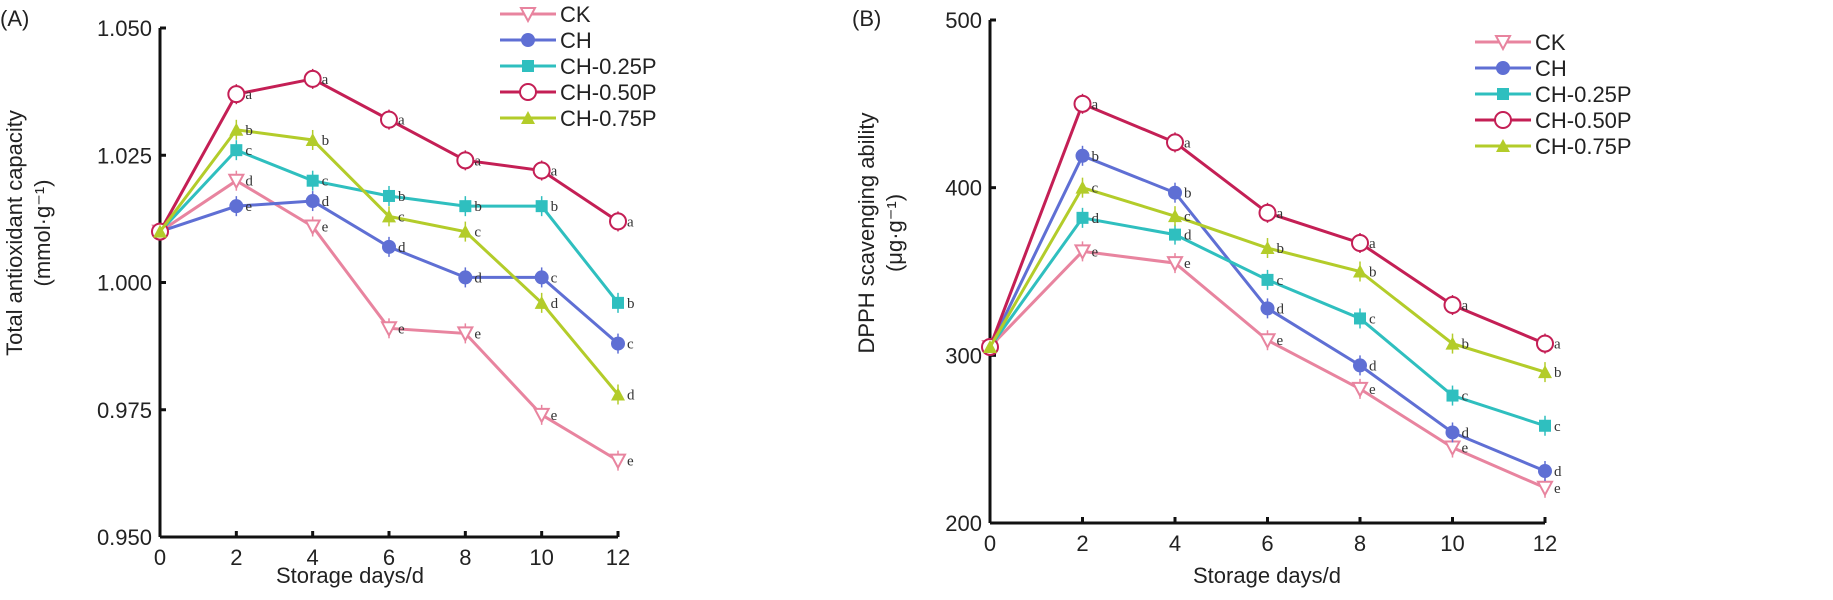 The width and height of the screenshot is (1833, 600). Describe the element at coordinates (866, 18) in the screenshot. I see `panel-label-b: (B)` at that location.